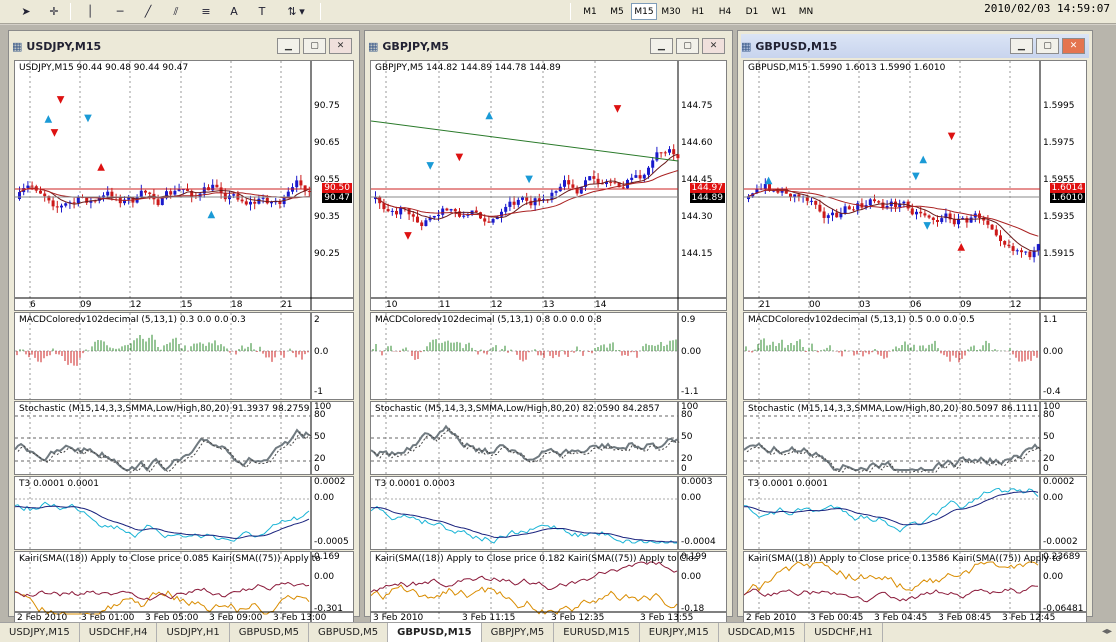 Image resolution: width=1116 pixels, height=642 pixels. Describe the element at coordinates (54, 11) in the screenshot. I see `crosshair-icon: ✛` at that location.